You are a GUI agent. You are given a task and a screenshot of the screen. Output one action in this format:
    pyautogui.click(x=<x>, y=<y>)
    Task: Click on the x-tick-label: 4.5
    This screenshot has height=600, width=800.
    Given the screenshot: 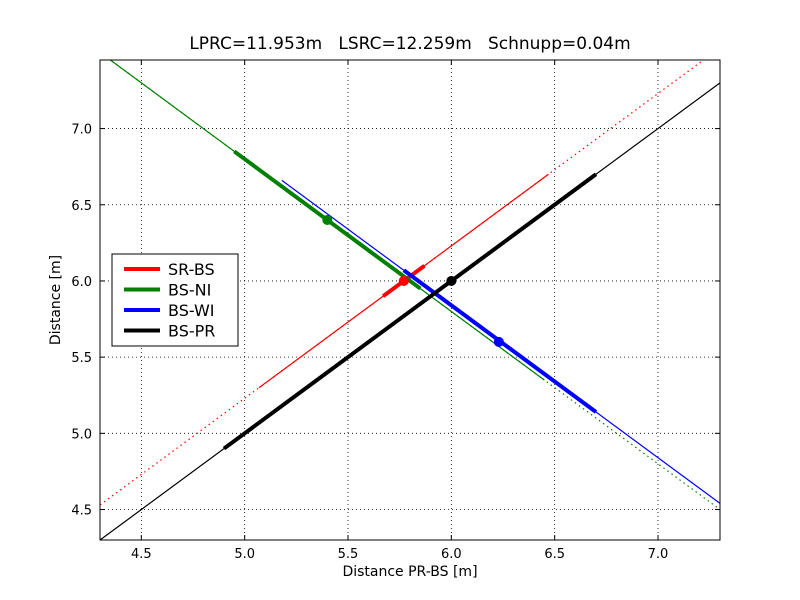 What is the action you would take?
    pyautogui.click(x=141, y=554)
    